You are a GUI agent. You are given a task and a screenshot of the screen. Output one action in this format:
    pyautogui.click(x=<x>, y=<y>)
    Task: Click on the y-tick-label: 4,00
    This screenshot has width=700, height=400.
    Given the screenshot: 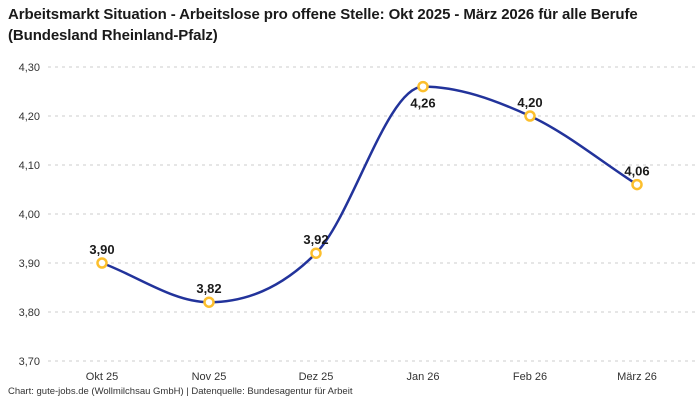 What is the action you would take?
    pyautogui.click(x=29, y=215)
    